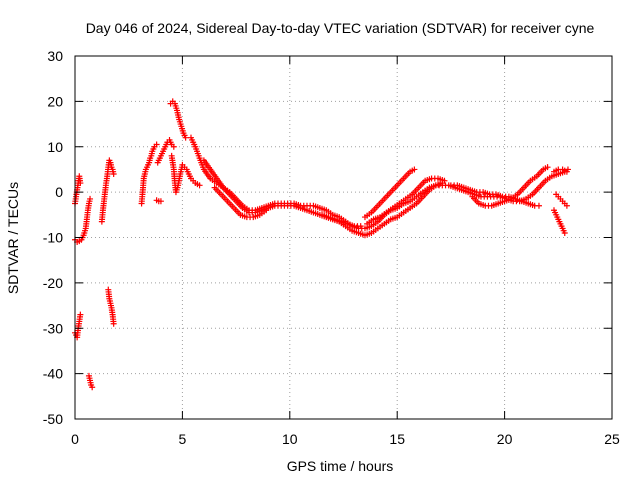 Image resolution: width=640 pixels, height=480 pixels. Describe the element at coordinates (183, 439) in the screenshot. I see `x-tick-label: 5` at that location.